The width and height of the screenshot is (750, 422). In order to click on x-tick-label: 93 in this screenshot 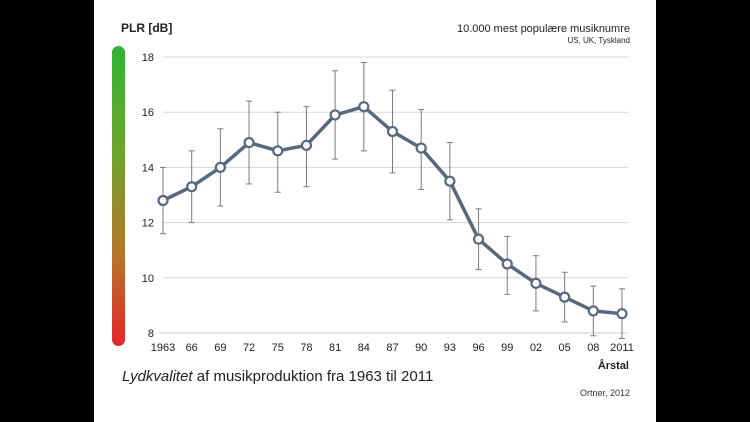, I will do `click(450, 348)`.